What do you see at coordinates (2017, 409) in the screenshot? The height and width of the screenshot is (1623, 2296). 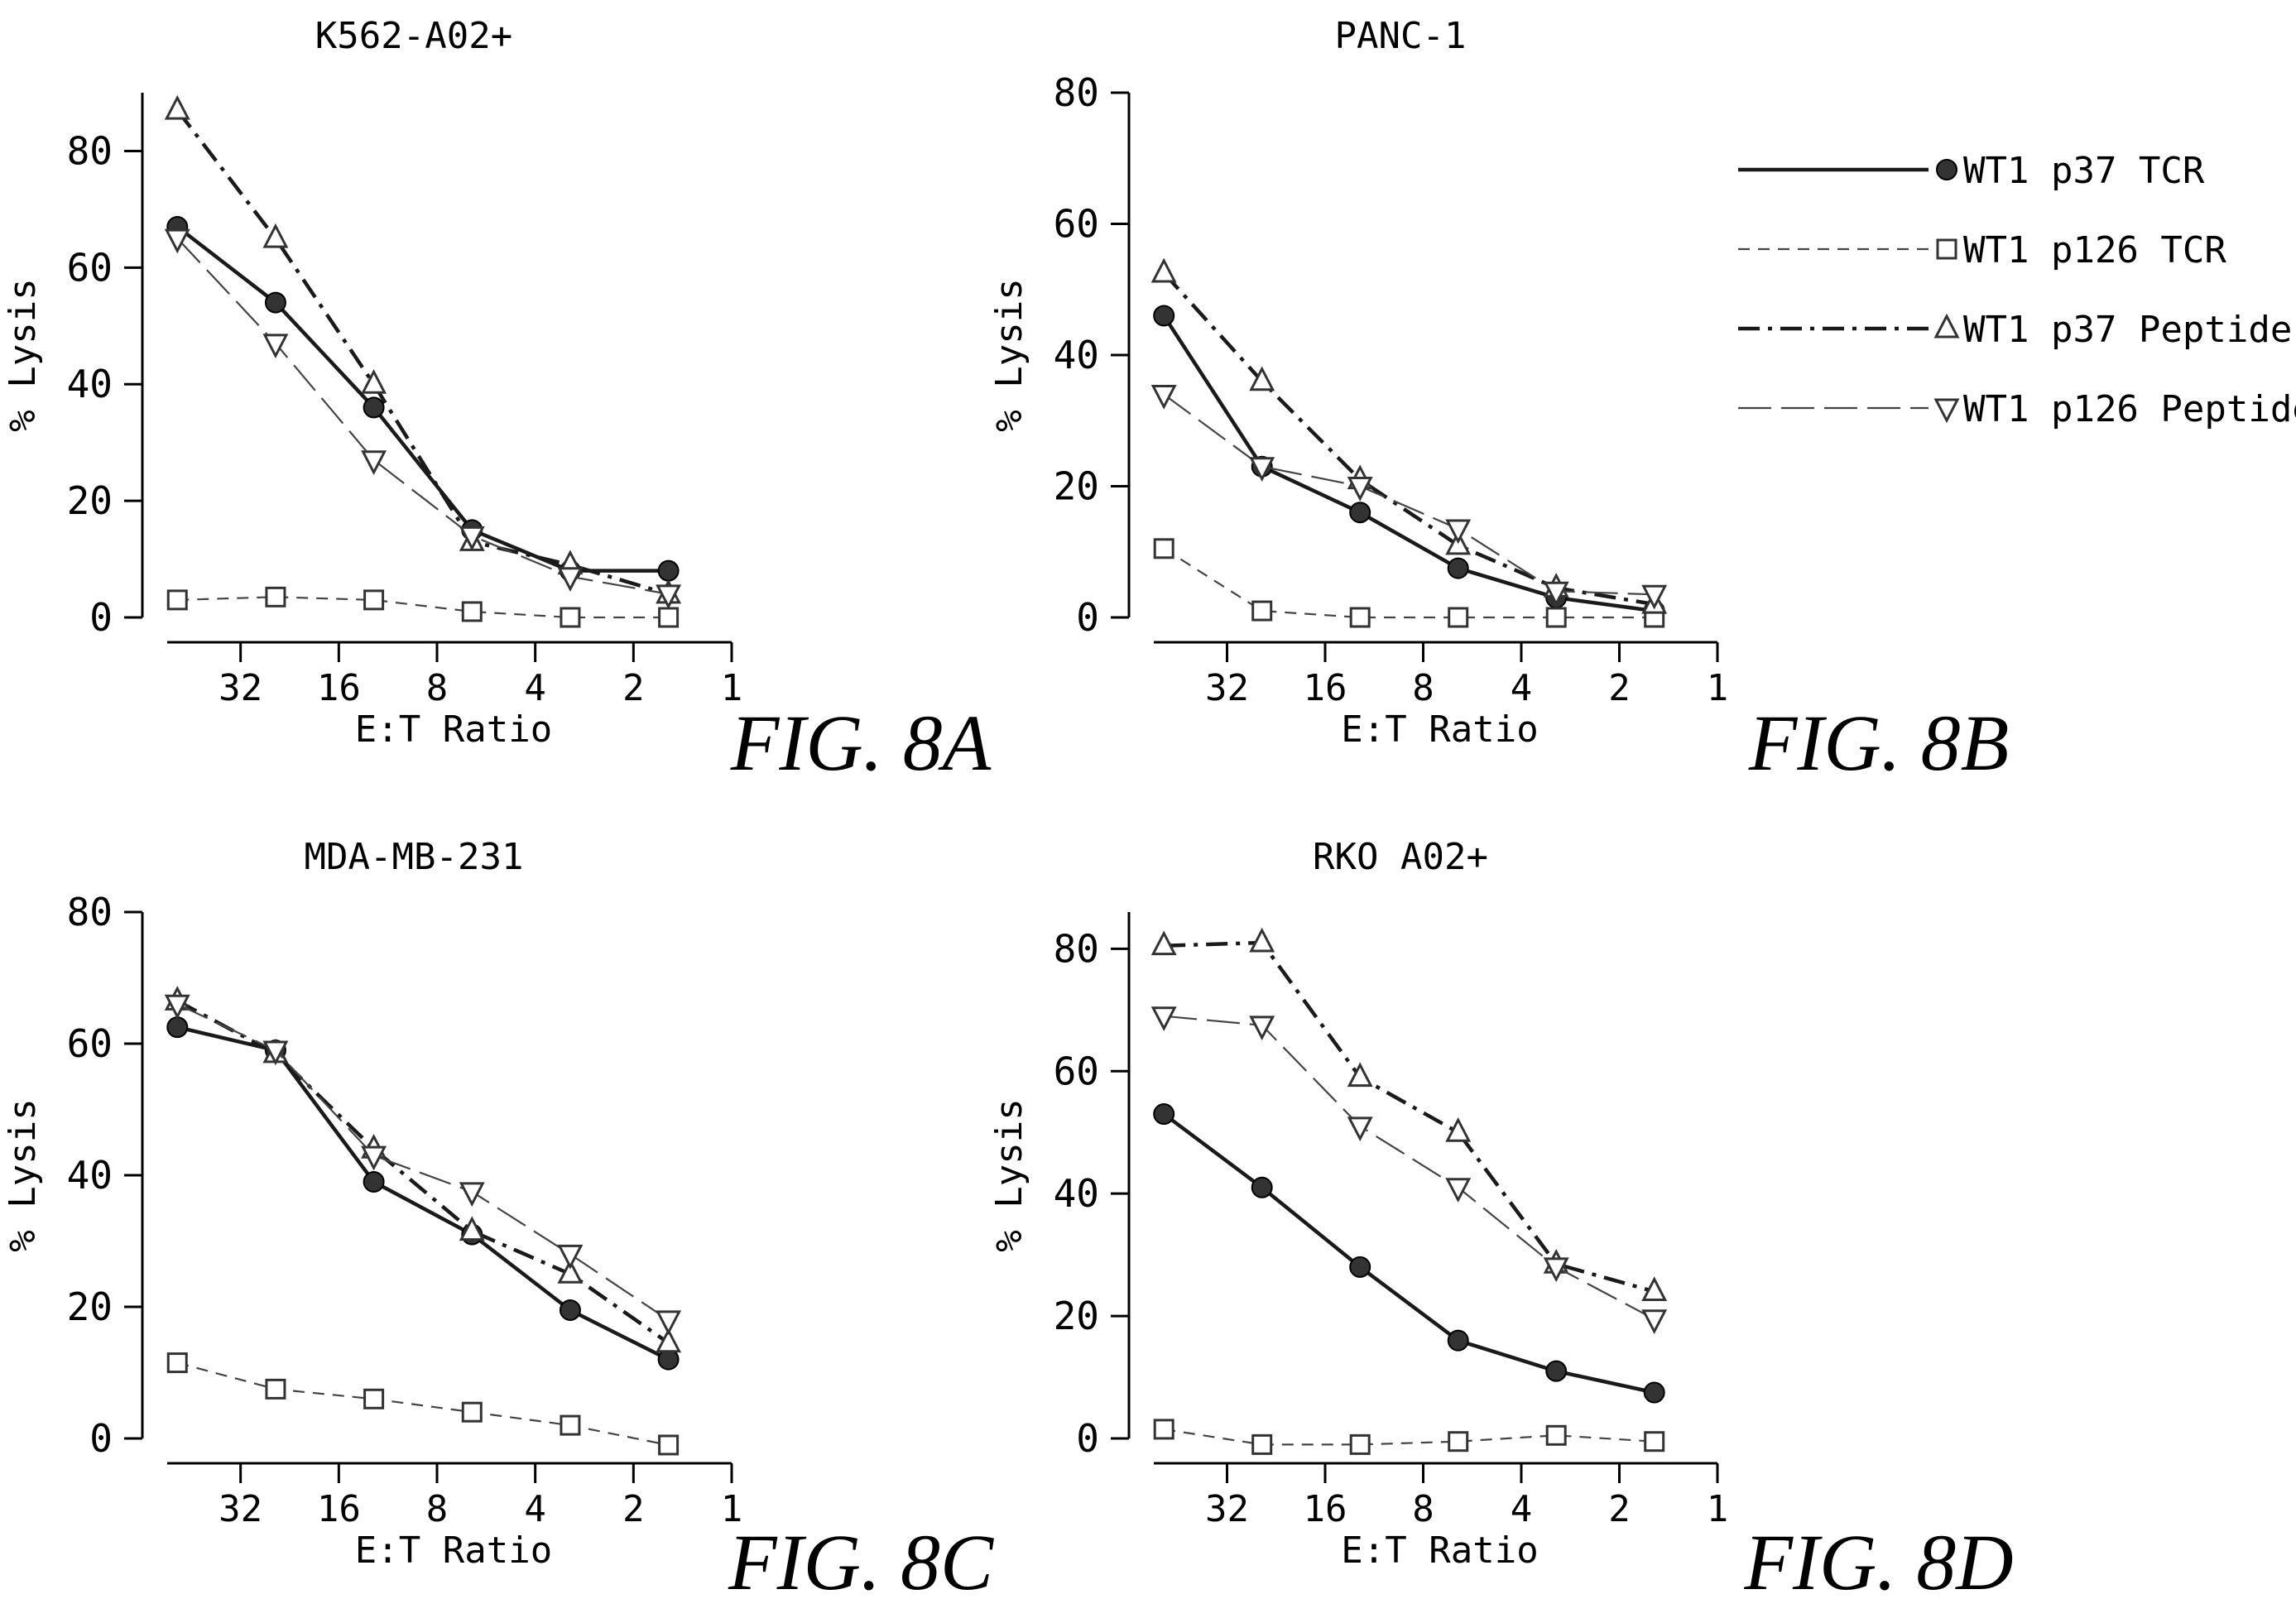 I see `legend-entry-4: WT1 p126 Peptide` at bounding box center [2017, 409].